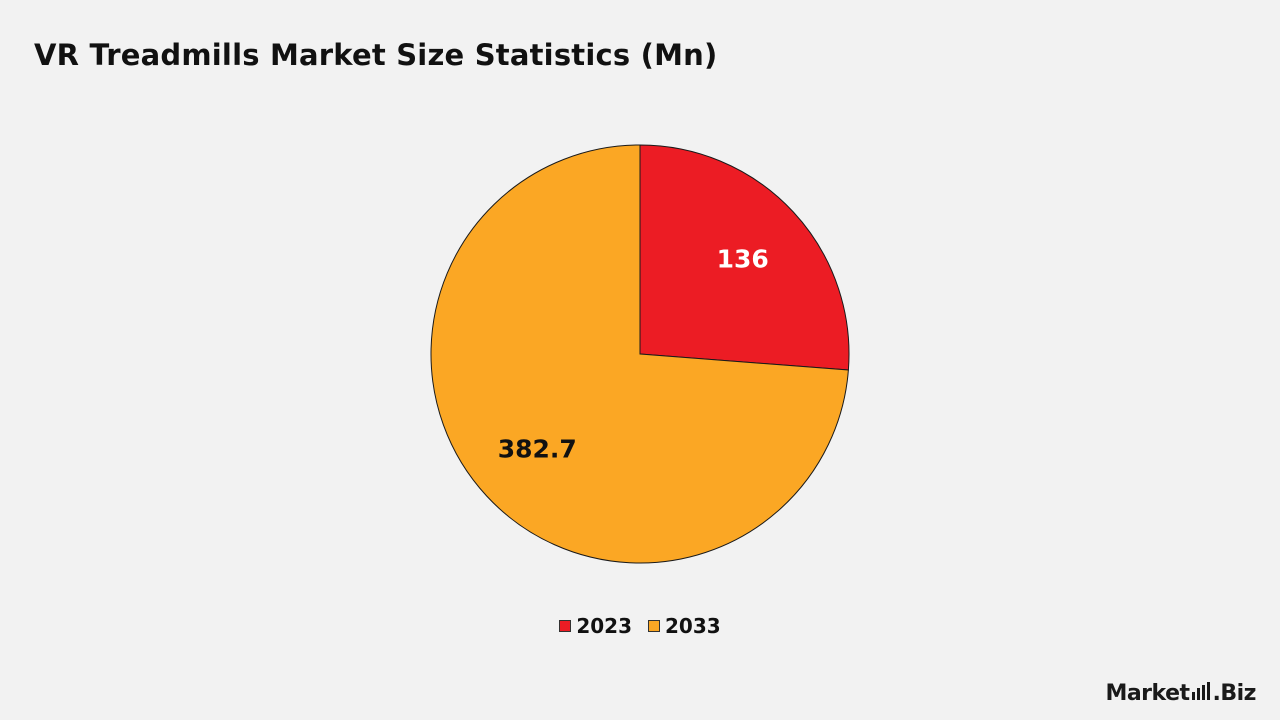  I want to click on legend-label-2033: 2033, so click(693, 626).